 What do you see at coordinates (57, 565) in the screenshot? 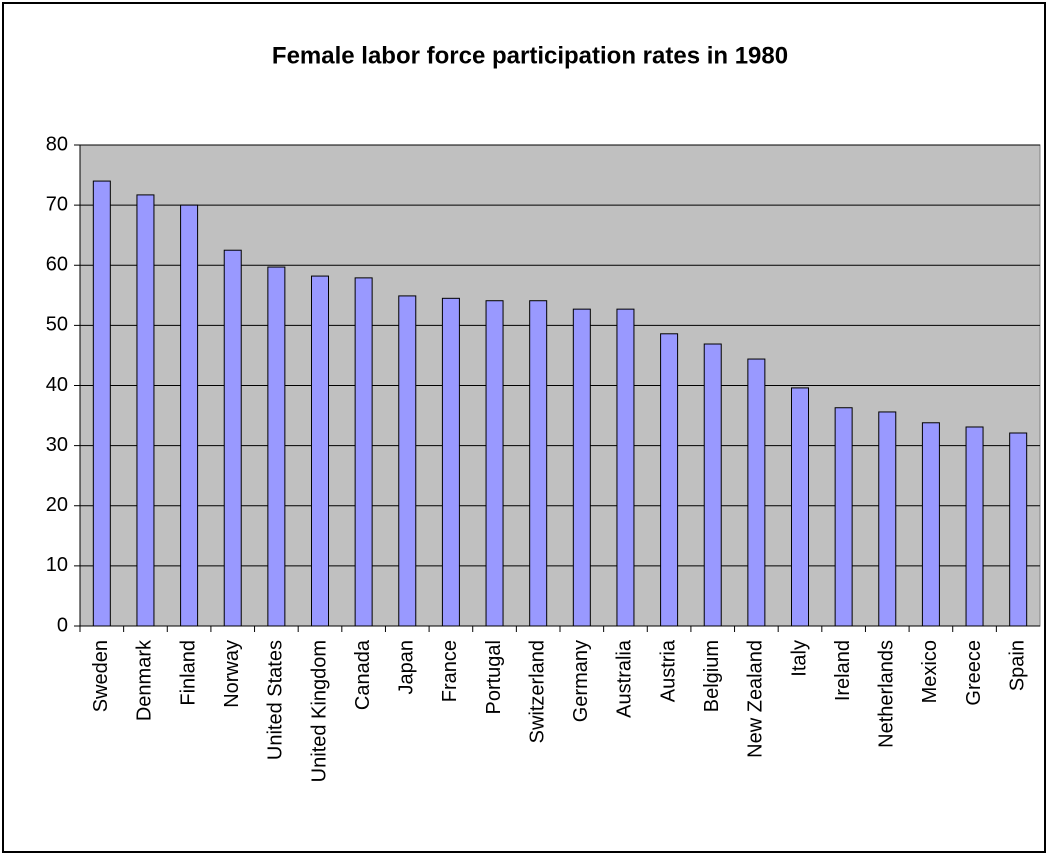
I see `y-tick-label: 10` at bounding box center [57, 565].